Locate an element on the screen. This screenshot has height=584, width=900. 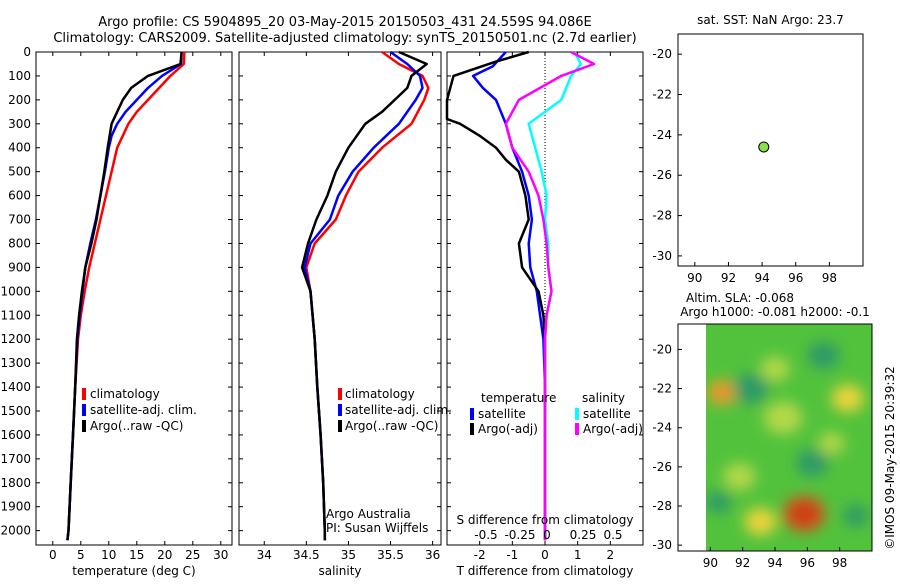
legend-label: Argo(-adj) is located at coordinates (613, 429).